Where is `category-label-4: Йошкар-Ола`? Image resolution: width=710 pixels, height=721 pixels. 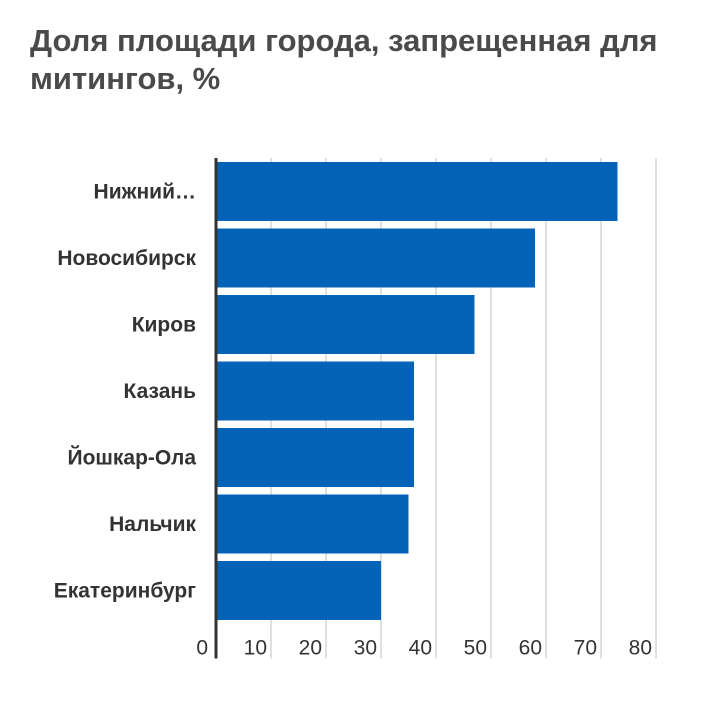 category-label-4: Йошкар-Ола is located at coordinates (131, 458).